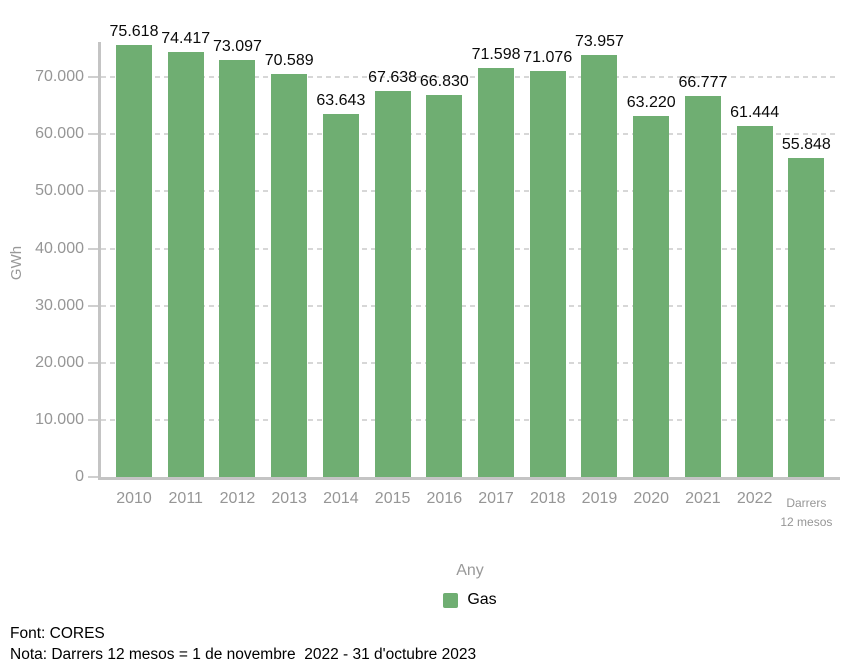 This screenshot has height=669, width=863. I want to click on x-tick-label: 2013, so click(289, 498).